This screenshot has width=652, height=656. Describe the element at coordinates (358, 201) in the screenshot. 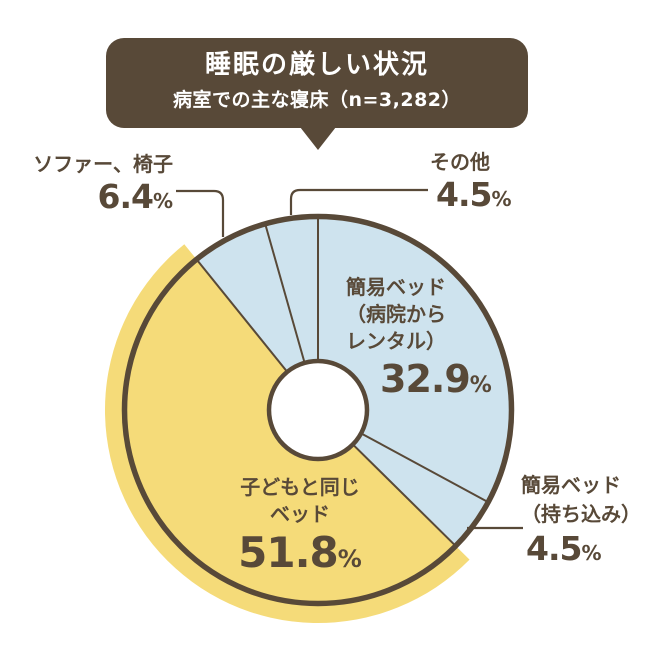

I see `leader-line-other` at that location.